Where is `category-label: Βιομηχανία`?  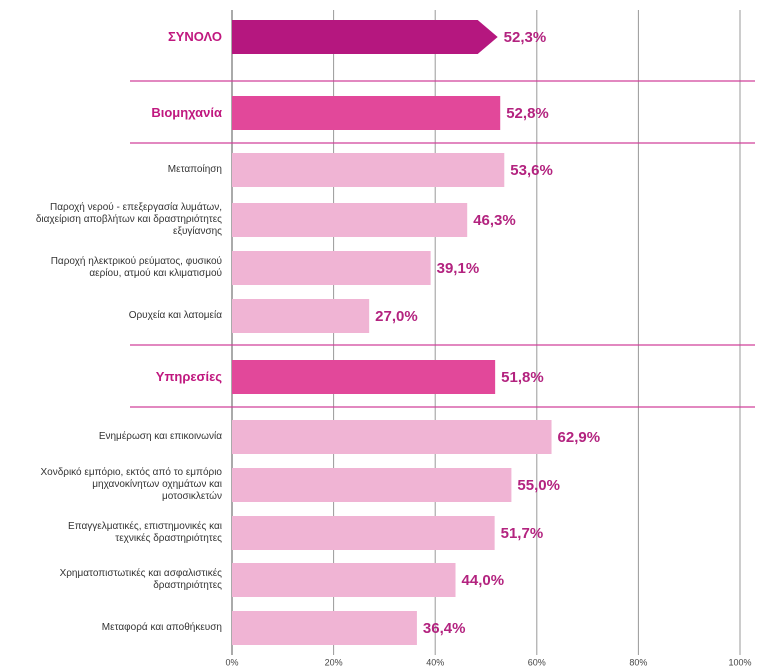
category-label: Βιομηχανία is located at coordinates (186, 112).